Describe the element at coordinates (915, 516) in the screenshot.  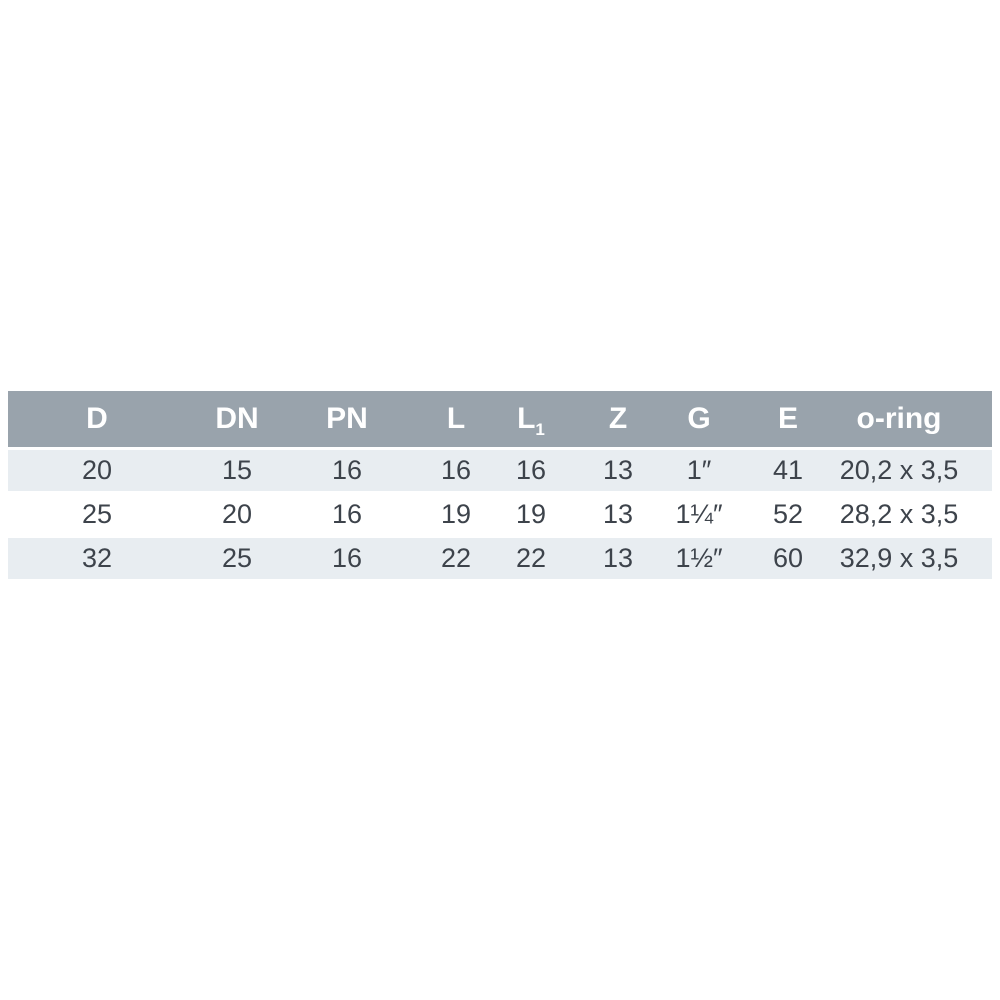
I see `table-cell: 28,2 x 3,5` at that location.